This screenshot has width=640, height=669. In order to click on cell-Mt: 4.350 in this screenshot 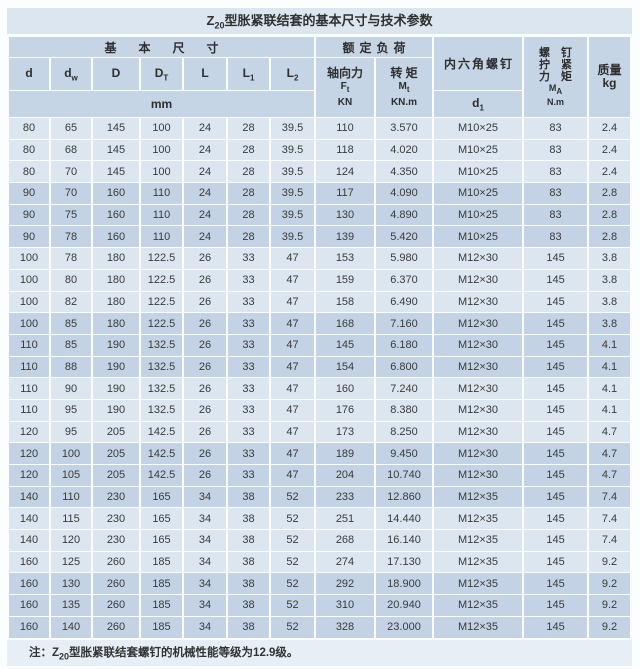, I will do `click(404, 172)`.